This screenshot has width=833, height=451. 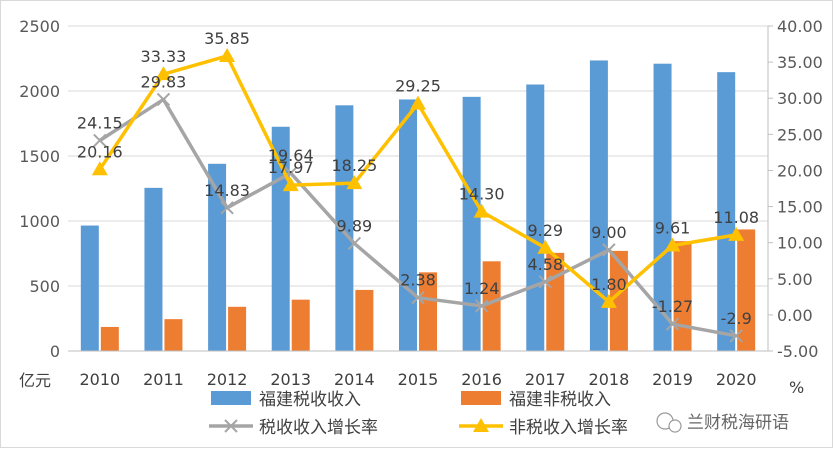 I want to click on data-label: 35.85, so click(x=227, y=38).